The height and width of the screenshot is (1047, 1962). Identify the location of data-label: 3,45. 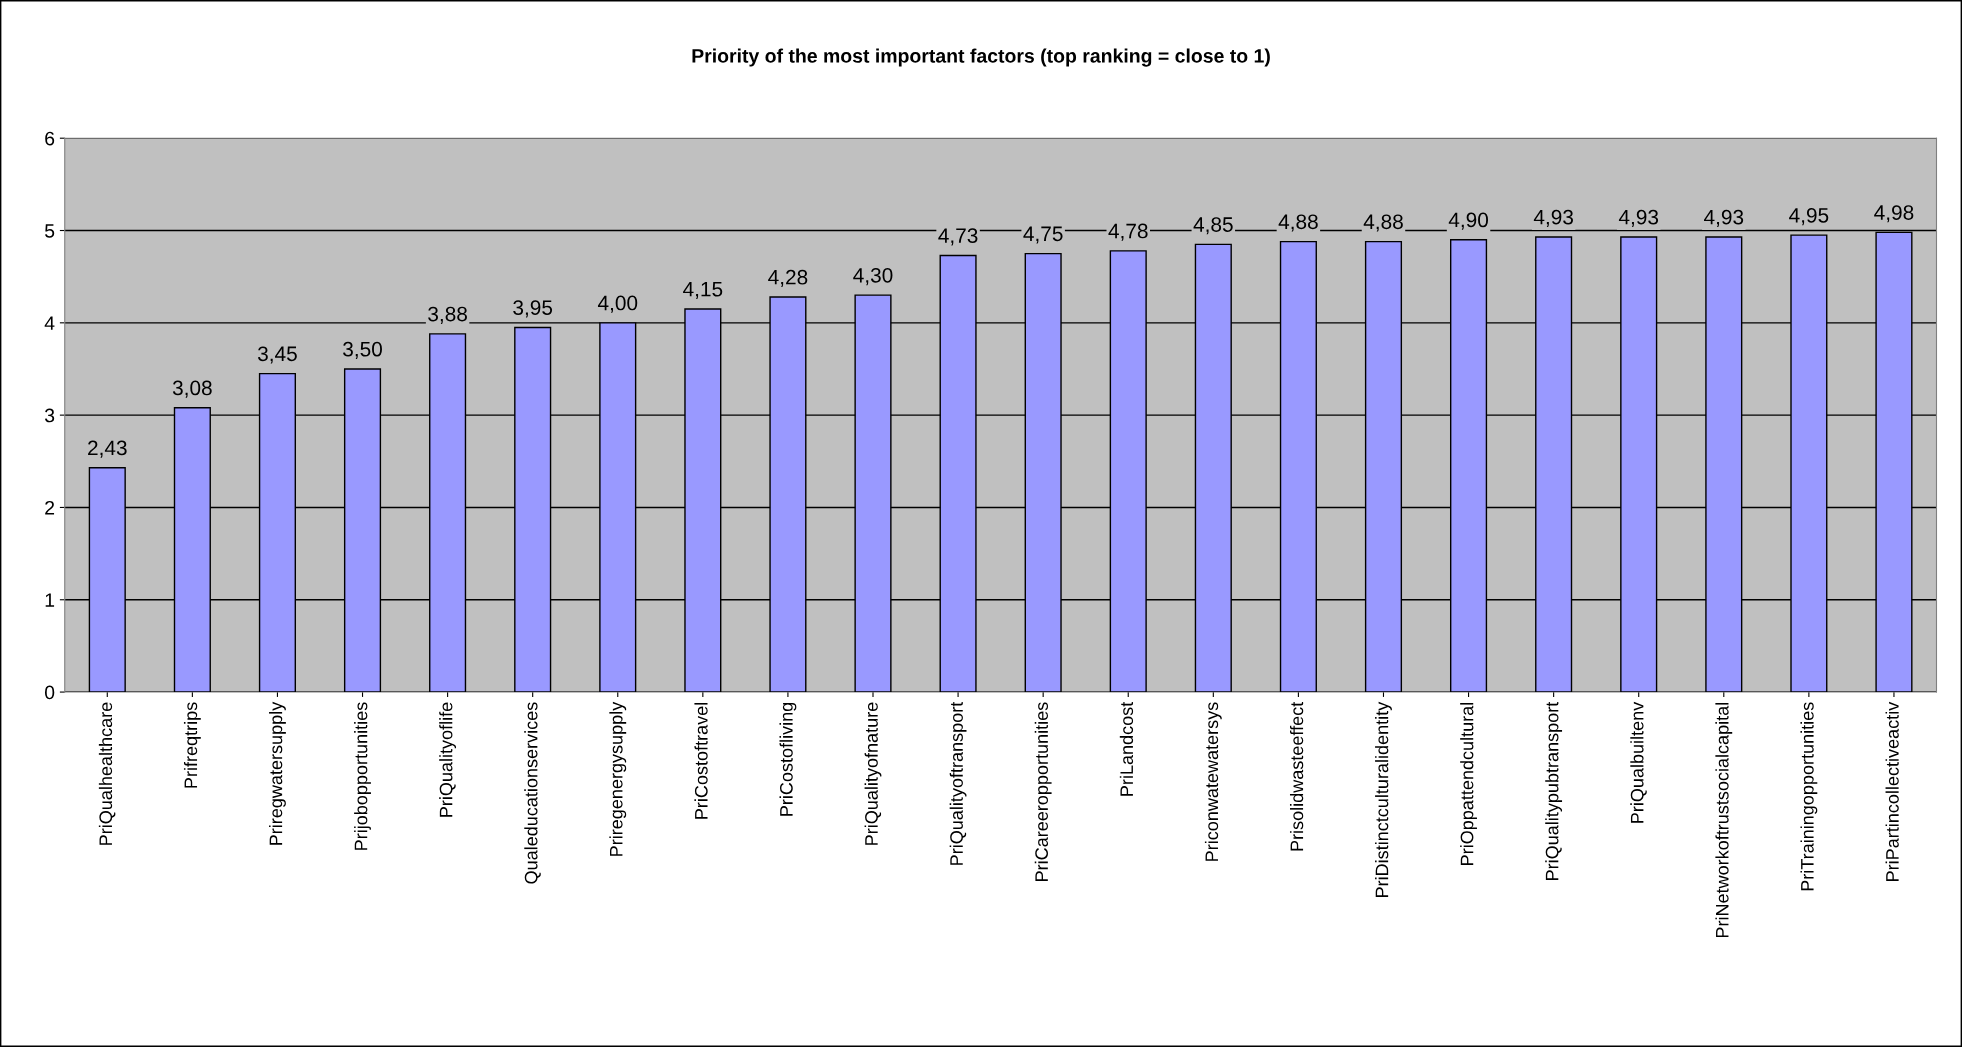
(277, 355).